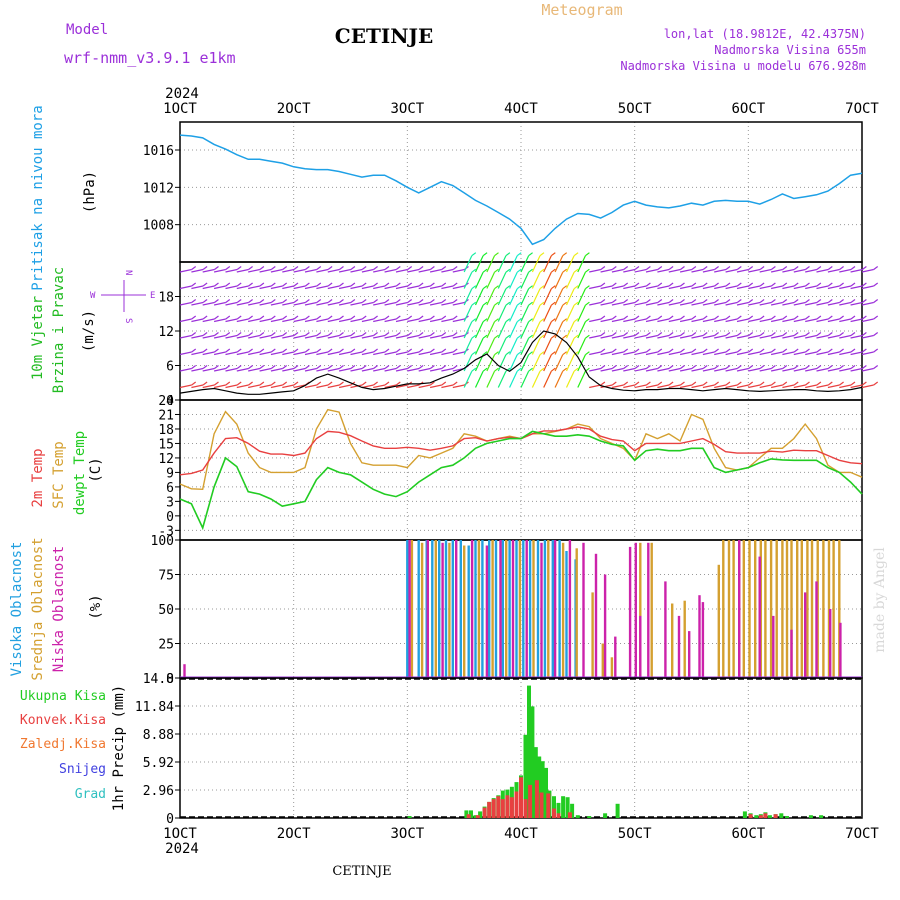 The image size is (900, 900). I want to click on top-date-label: 4OCT, so click(521, 109).